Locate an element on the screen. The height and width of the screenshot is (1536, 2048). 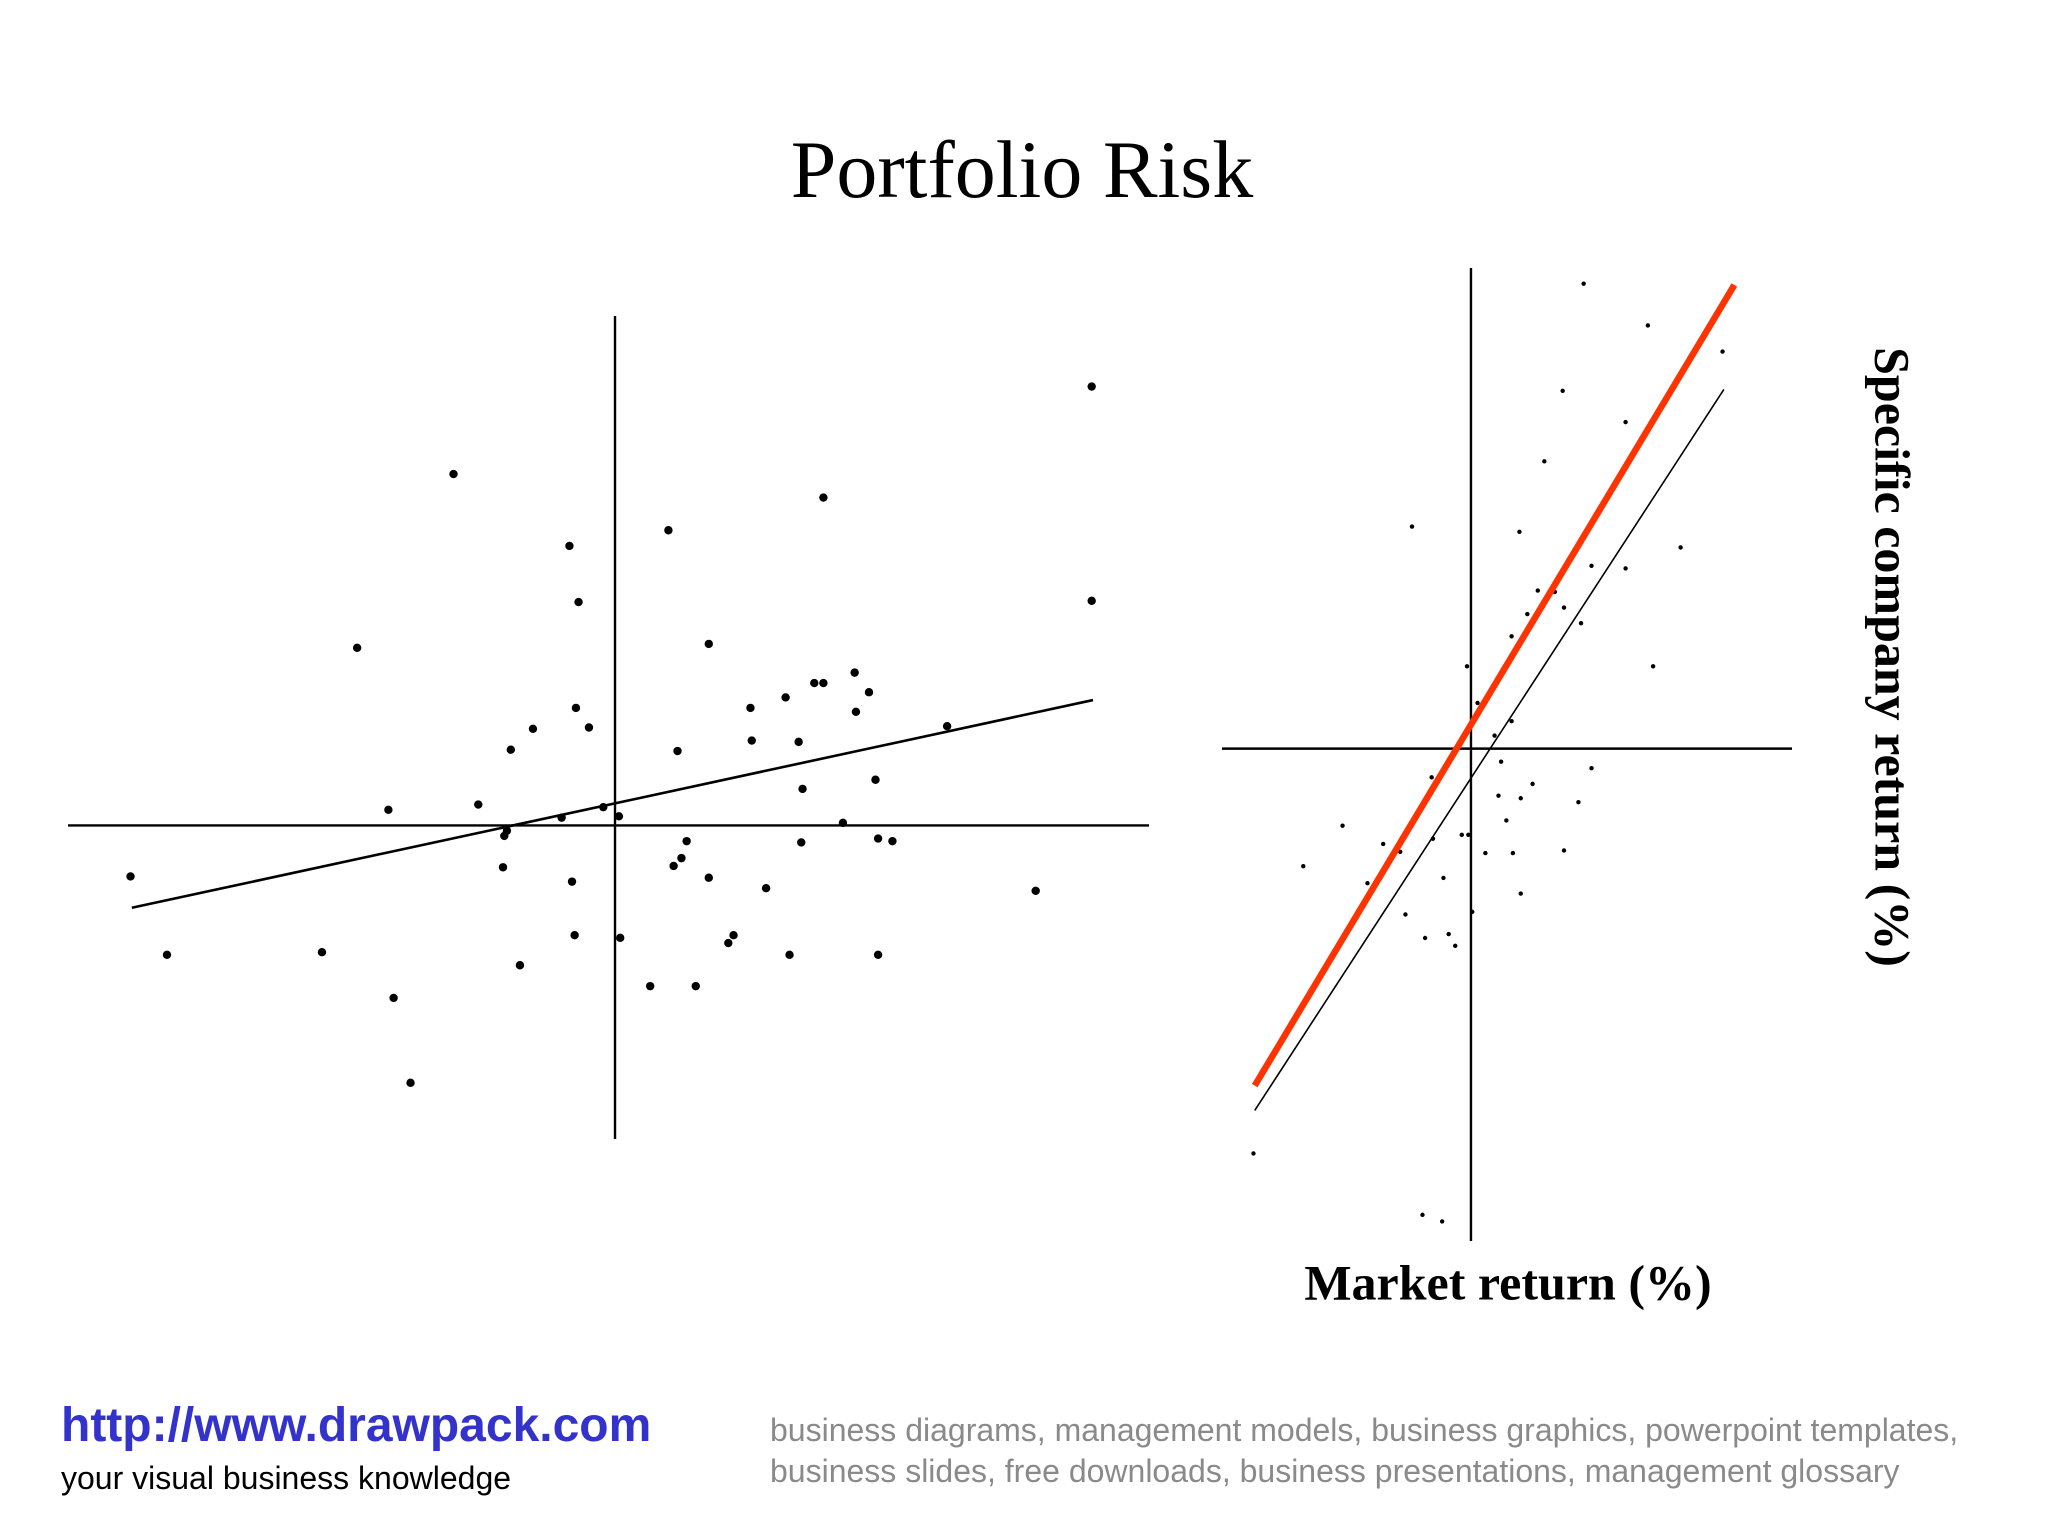
footer-tagline: your visual business knowledge is located at coordinates (286, 1478).